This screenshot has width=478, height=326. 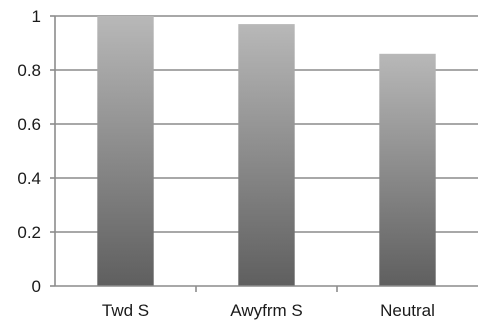 What do you see at coordinates (29, 178) in the screenshot?
I see `y-tick-label: 0.4` at bounding box center [29, 178].